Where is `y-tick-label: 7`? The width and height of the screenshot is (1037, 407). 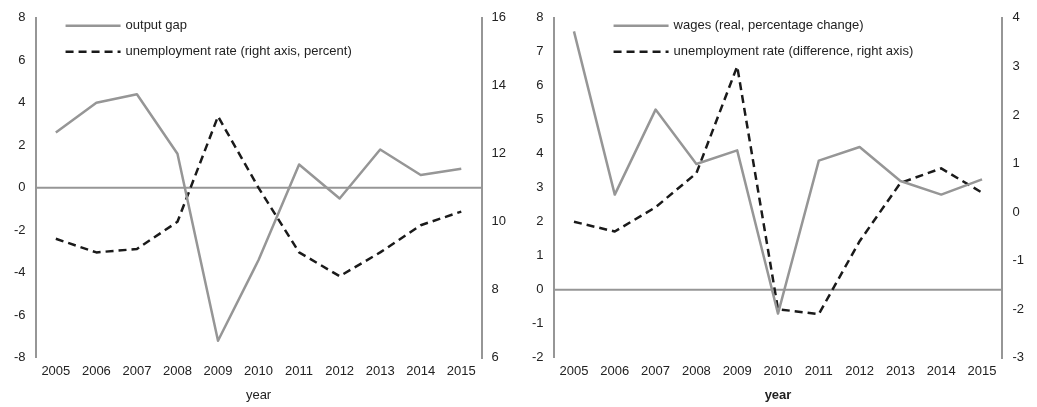
y-tick-label: 7 is located at coordinates (540, 51).